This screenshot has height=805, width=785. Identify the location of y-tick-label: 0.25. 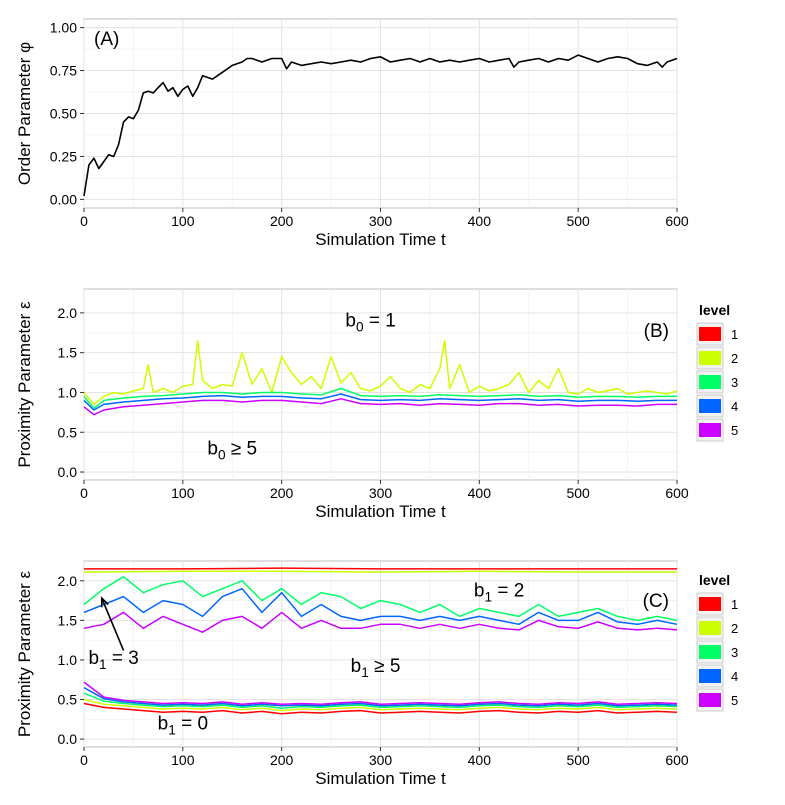
(63, 156).